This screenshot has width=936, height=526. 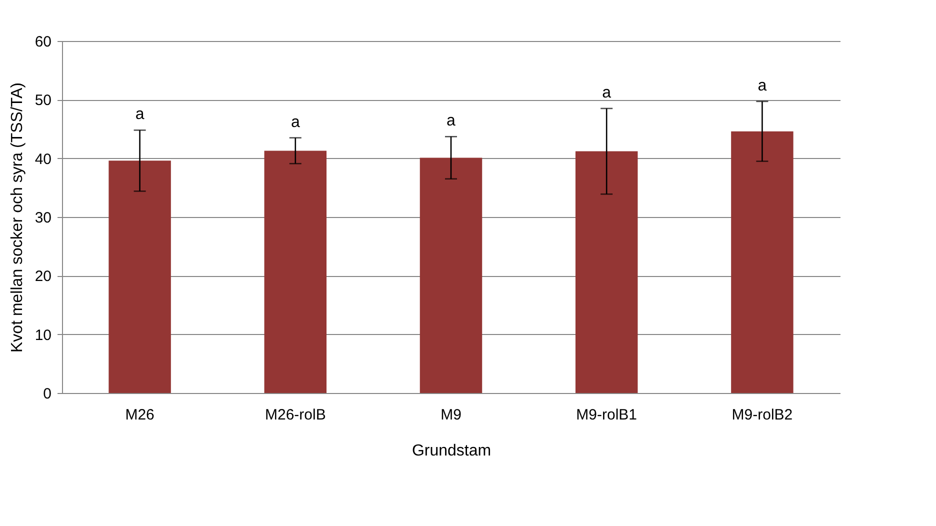 What do you see at coordinates (607, 415) in the screenshot?
I see `x-tick-label: M9-rolB1` at bounding box center [607, 415].